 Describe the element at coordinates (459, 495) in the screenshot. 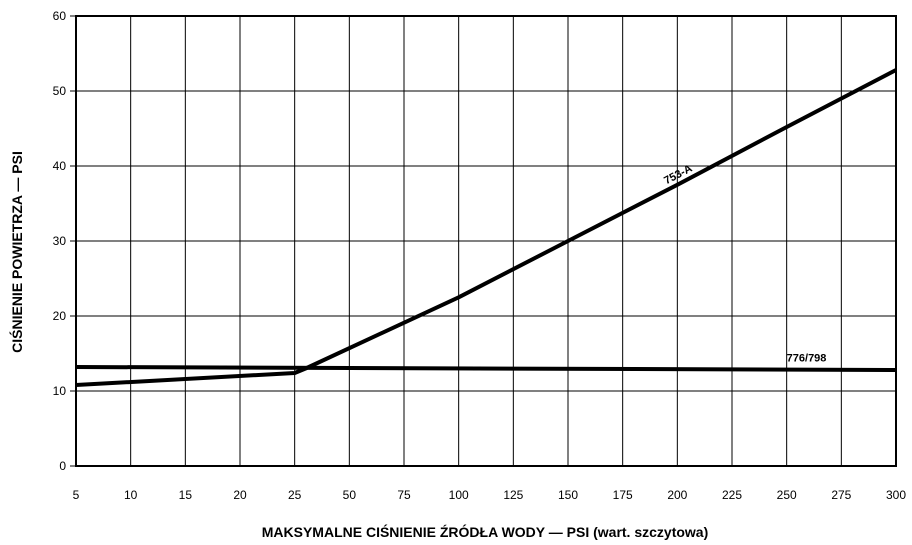

I see `x-tick-label: 100` at that location.